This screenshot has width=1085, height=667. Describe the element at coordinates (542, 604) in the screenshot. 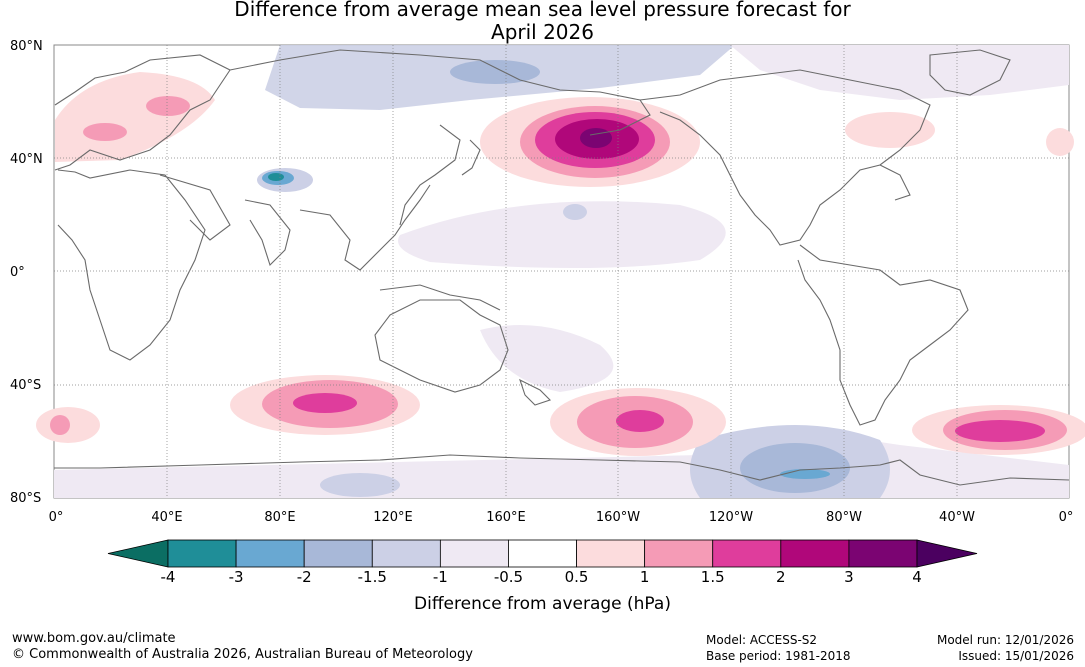

I see `colorbar-label: Difference from average (hPa)` at that location.